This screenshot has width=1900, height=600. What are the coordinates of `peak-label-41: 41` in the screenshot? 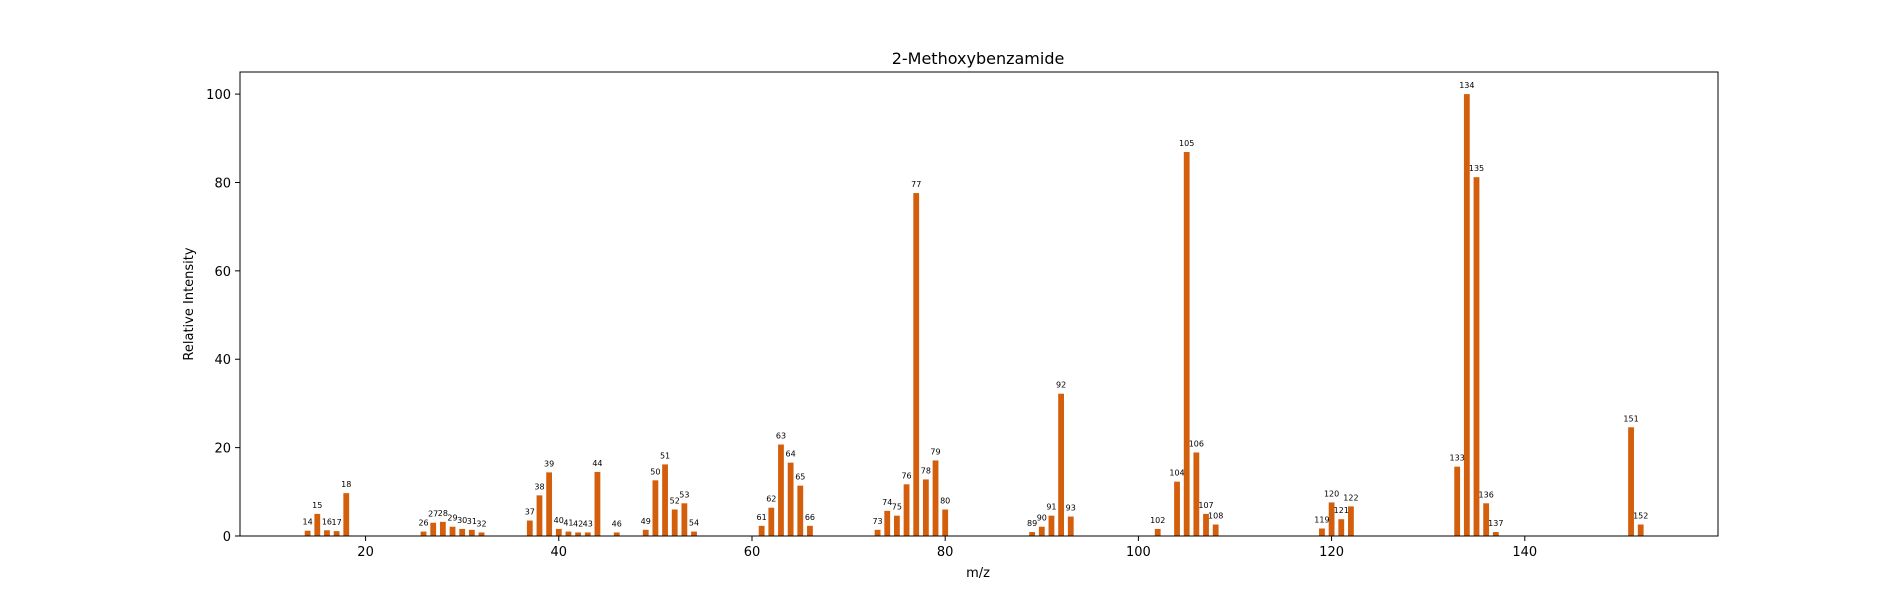 It's located at (568, 523).